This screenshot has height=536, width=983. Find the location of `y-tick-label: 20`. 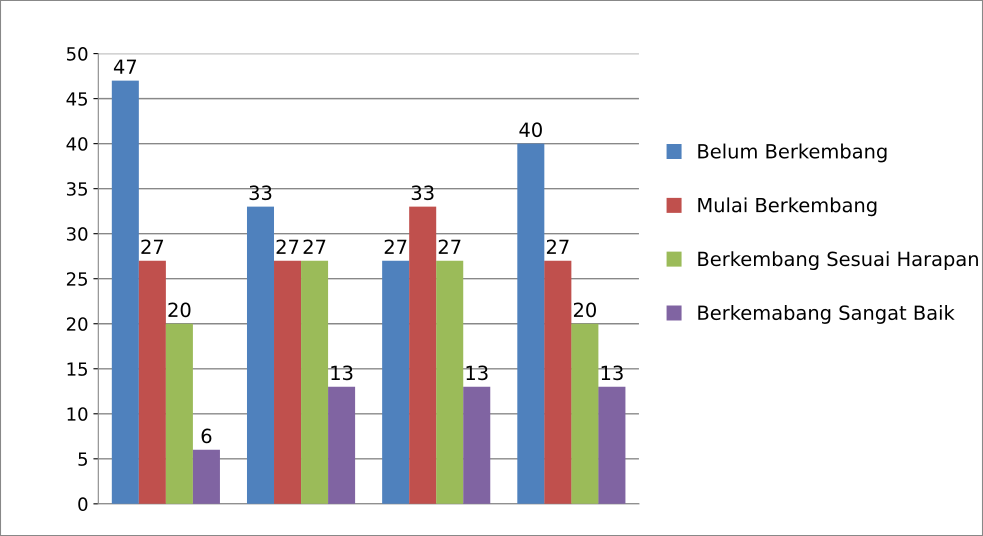

y-tick-label: 20 is located at coordinates (77, 324).